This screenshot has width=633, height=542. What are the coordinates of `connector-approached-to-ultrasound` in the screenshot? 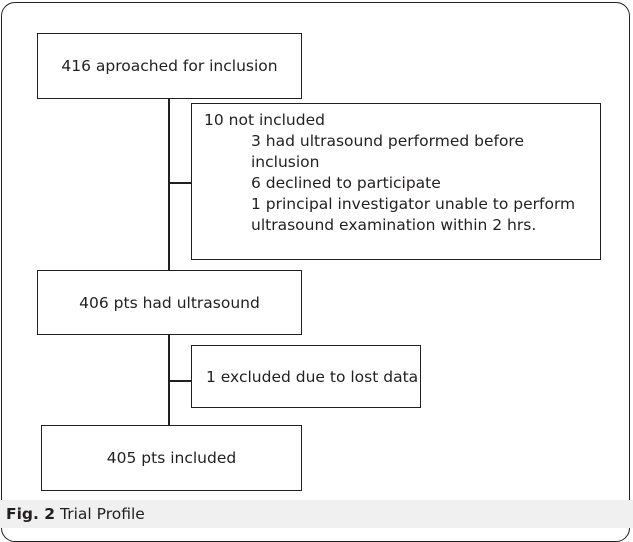 It's located at (169, 184).